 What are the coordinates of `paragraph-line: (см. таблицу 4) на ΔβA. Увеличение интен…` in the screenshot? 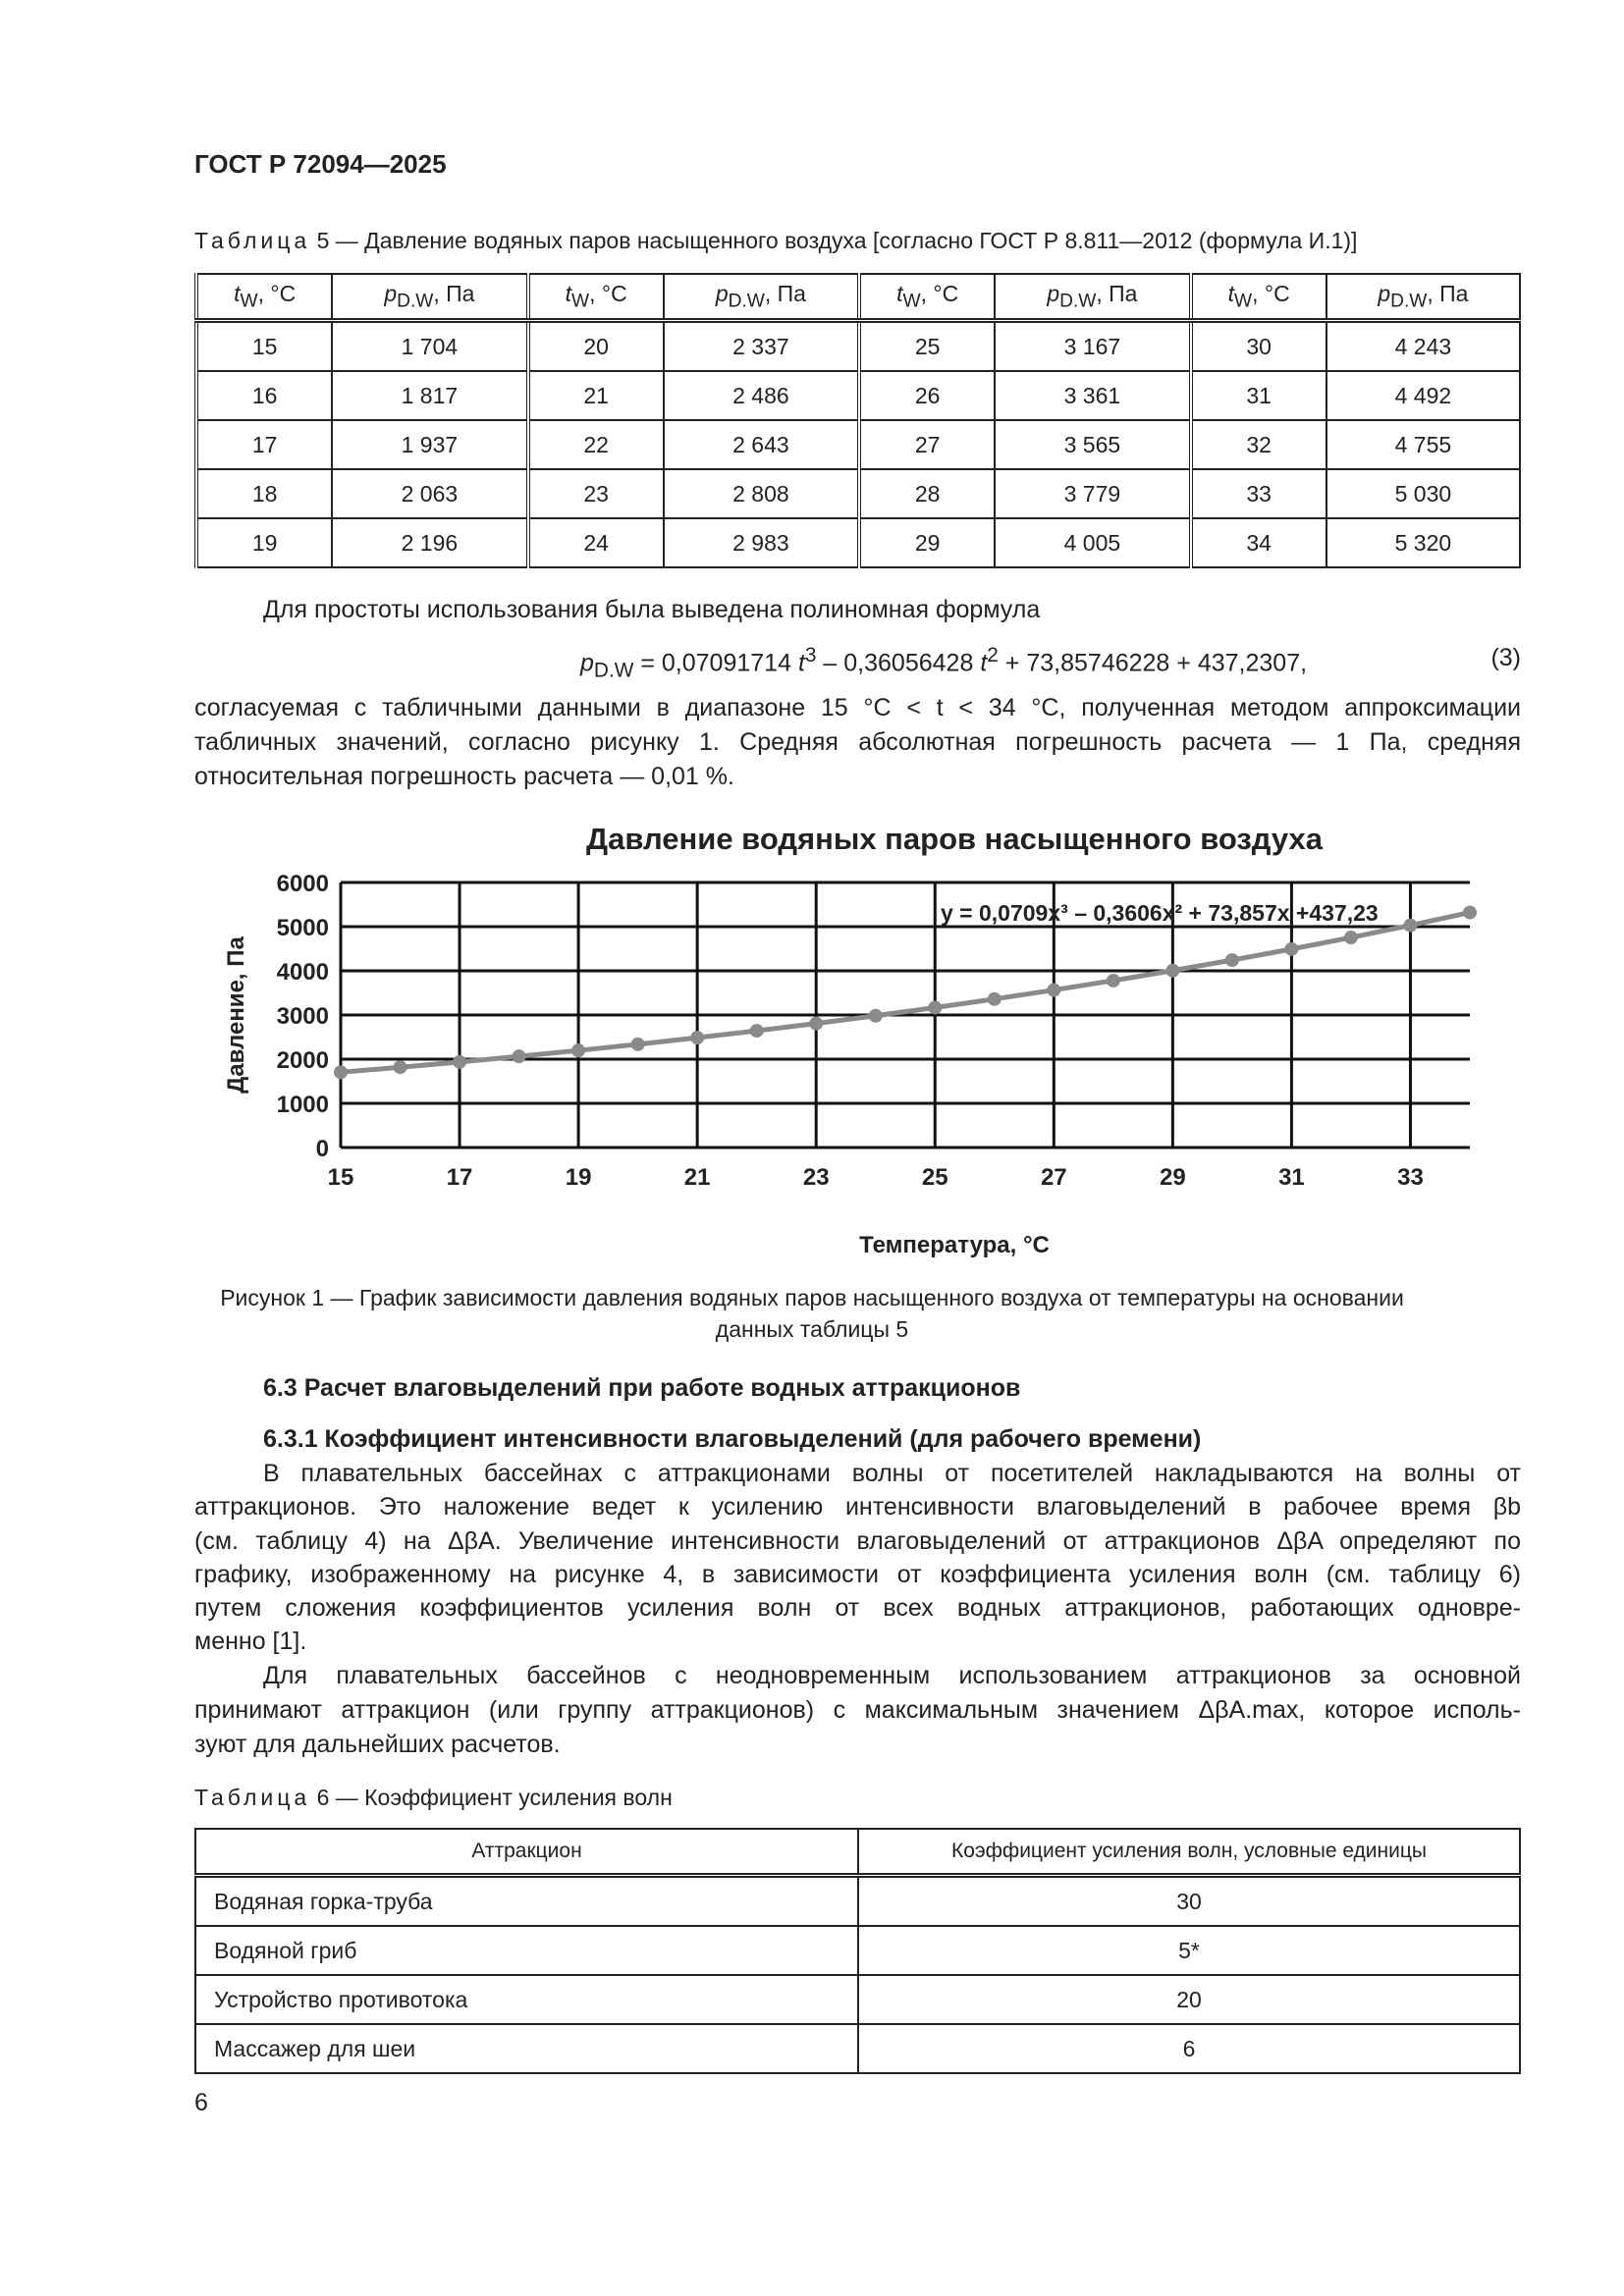 It's located at (857, 1541).